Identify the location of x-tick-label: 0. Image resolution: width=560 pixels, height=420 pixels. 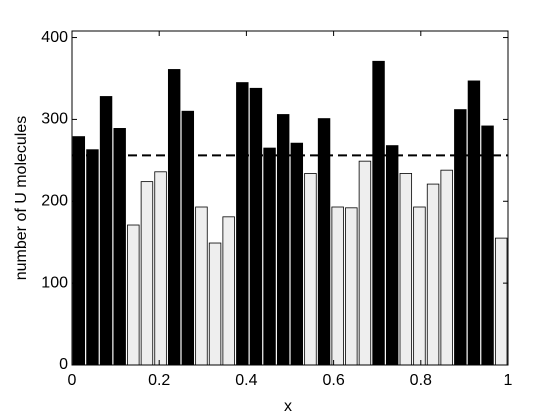
(72, 380).